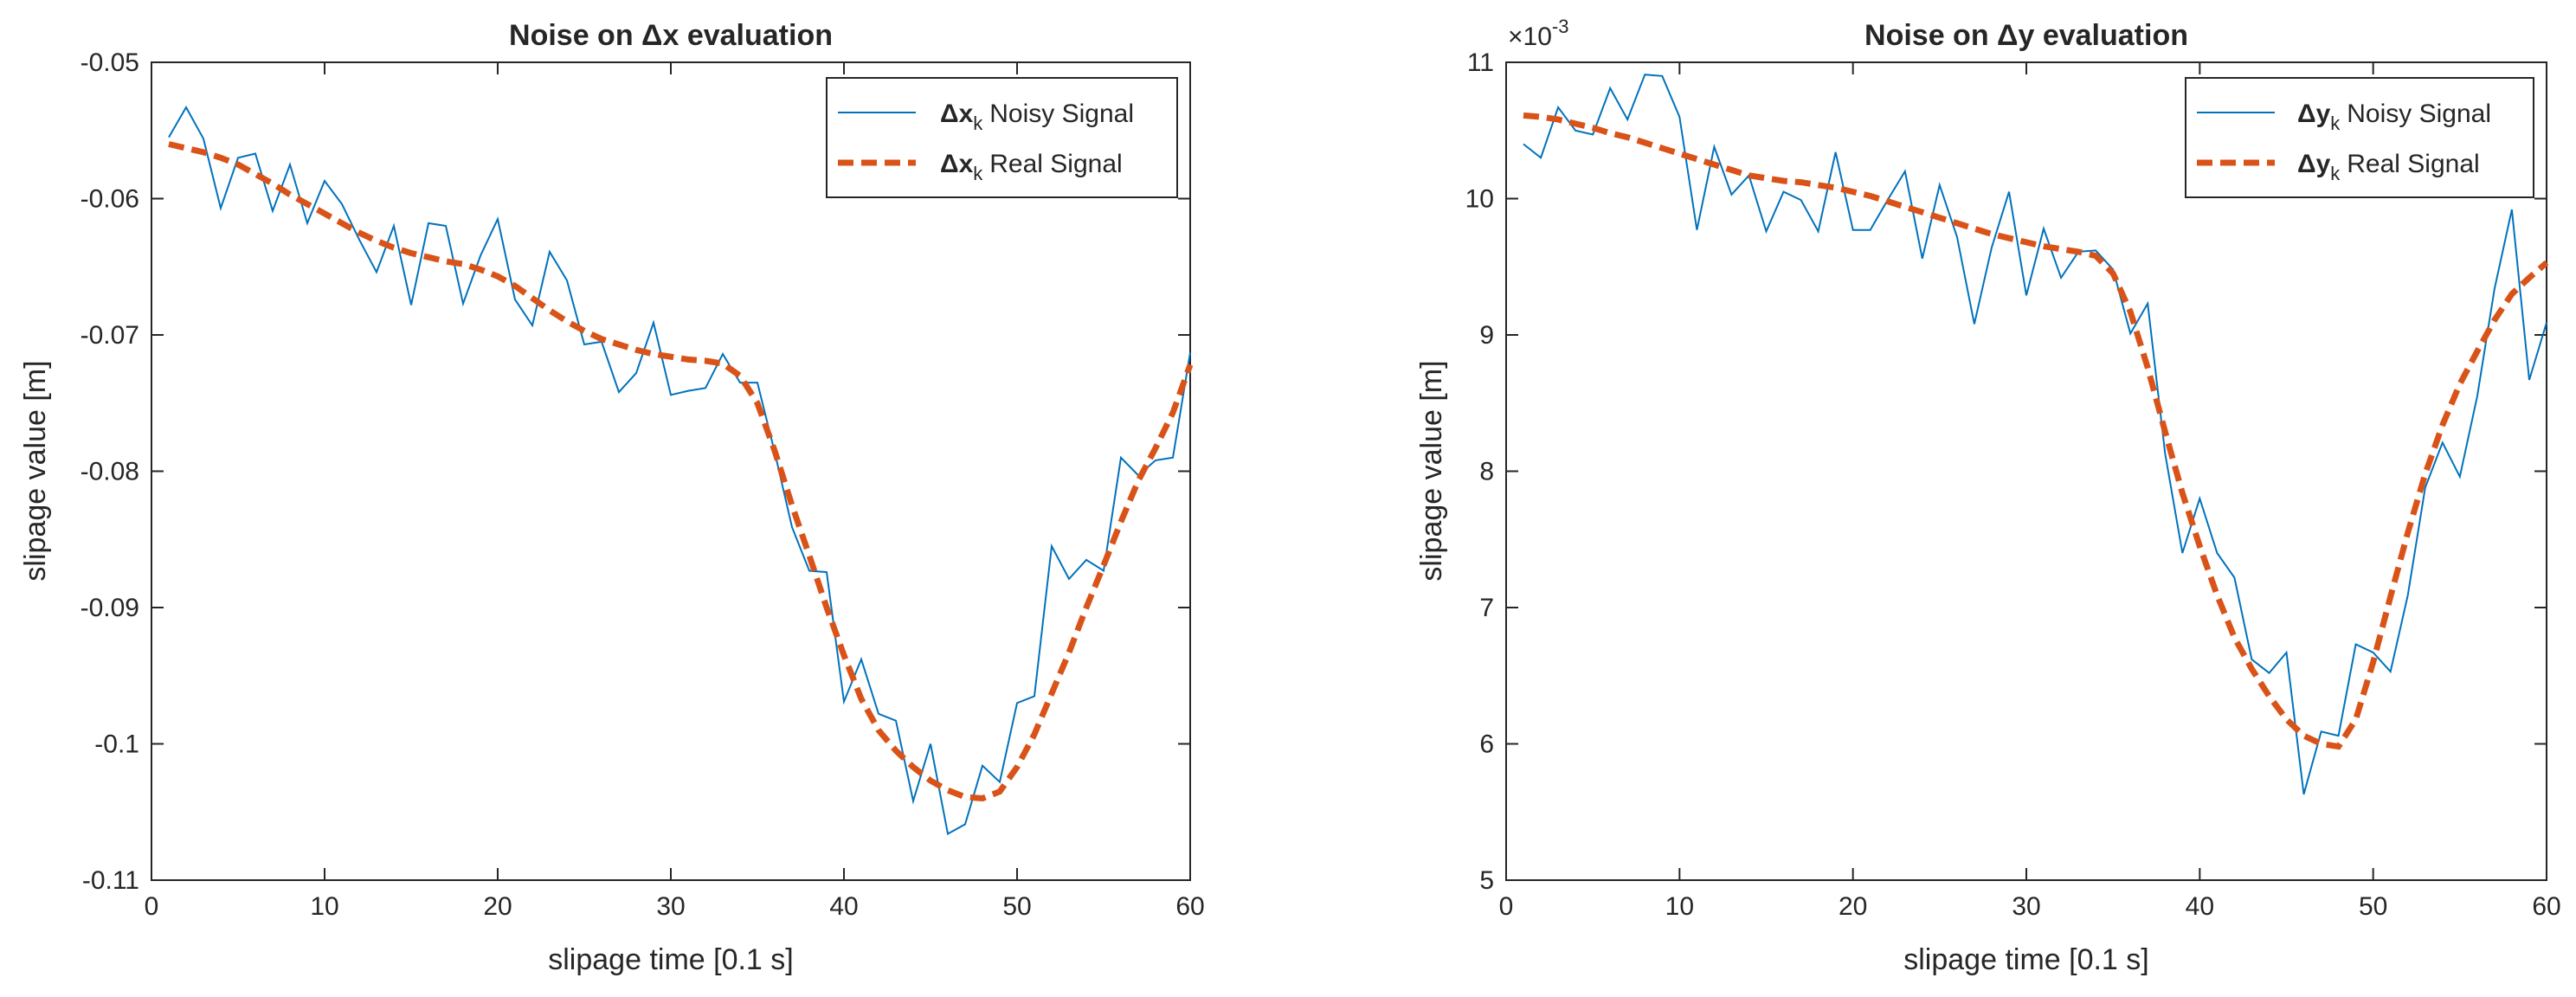 This screenshot has width=2576, height=997. I want to click on legend-noisy-symbol-dy: Δy, so click(2314, 114).